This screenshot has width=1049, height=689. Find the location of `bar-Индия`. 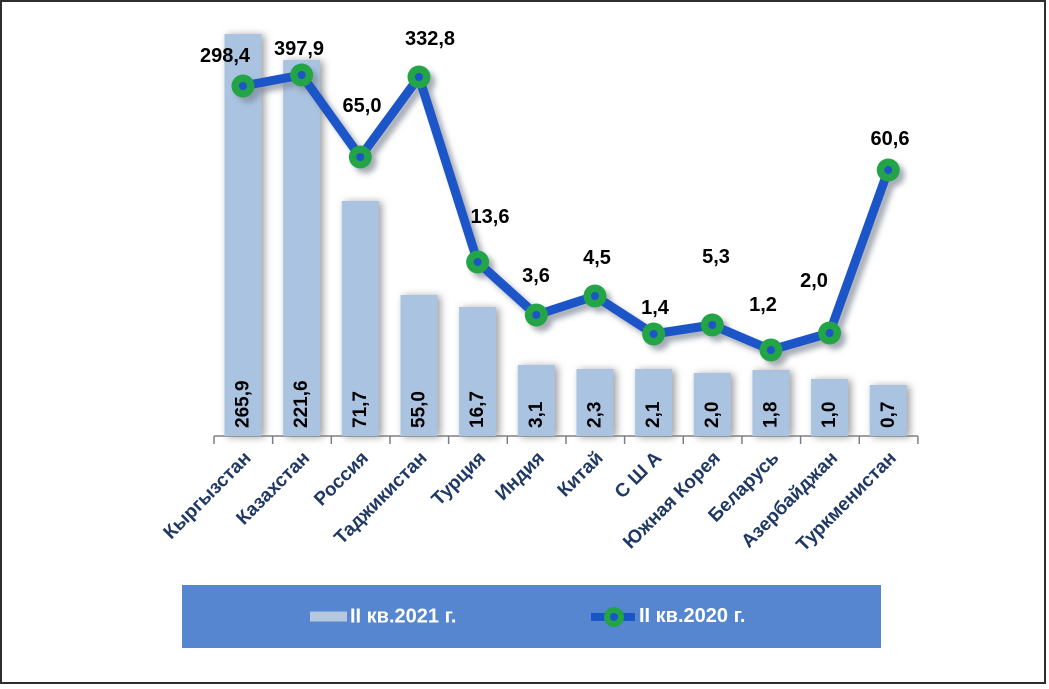

bar-Индия is located at coordinates (536, 400).